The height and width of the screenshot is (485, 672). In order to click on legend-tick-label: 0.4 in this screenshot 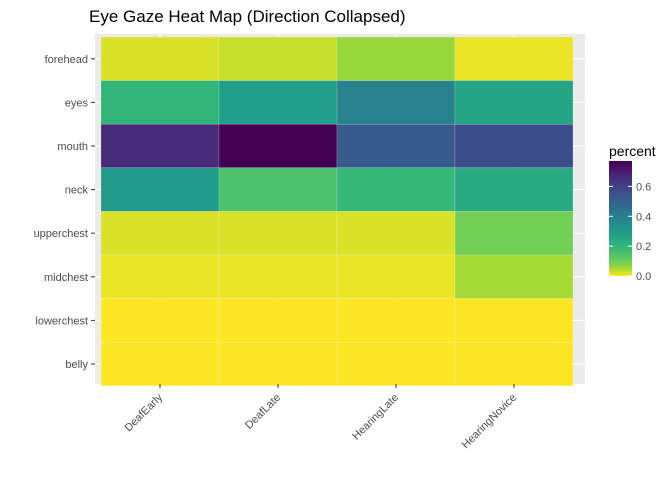, I will do `click(643, 217)`.